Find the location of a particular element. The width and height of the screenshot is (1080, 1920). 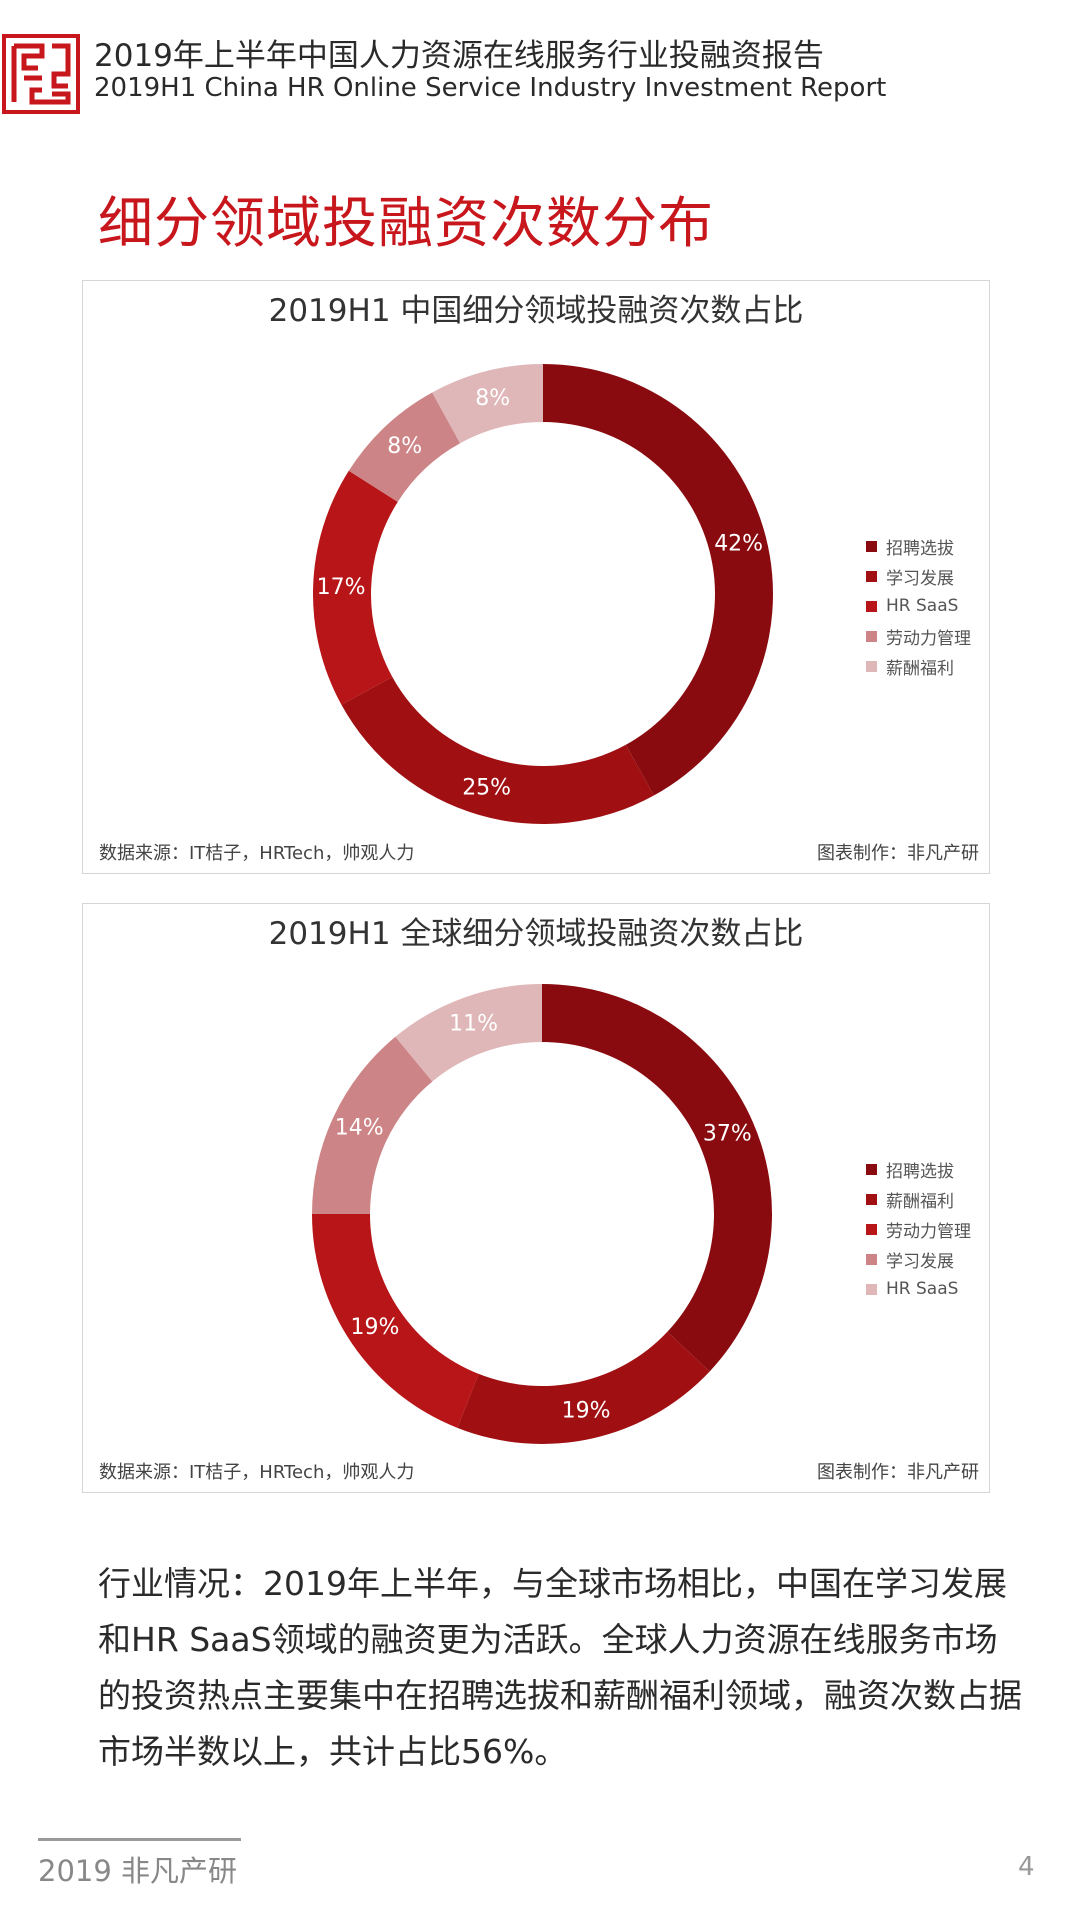

donut-chart-global: 37% 19% 19% 14% 11% is located at coordinates (542, 1214).